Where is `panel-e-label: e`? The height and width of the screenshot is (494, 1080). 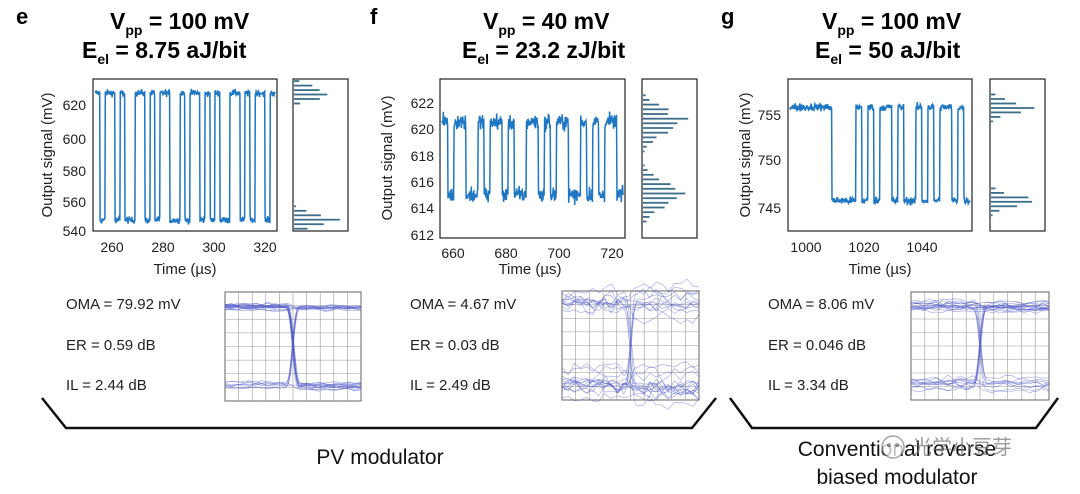
panel-e-label: e is located at coordinates (22, 16).